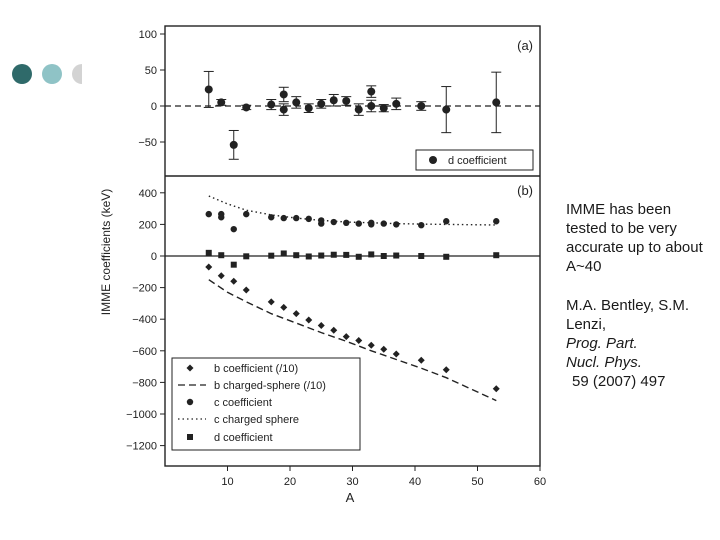 The height and width of the screenshot is (540, 720). Describe the element at coordinates (350, 497) in the screenshot. I see `x-axis-label: A` at that location.